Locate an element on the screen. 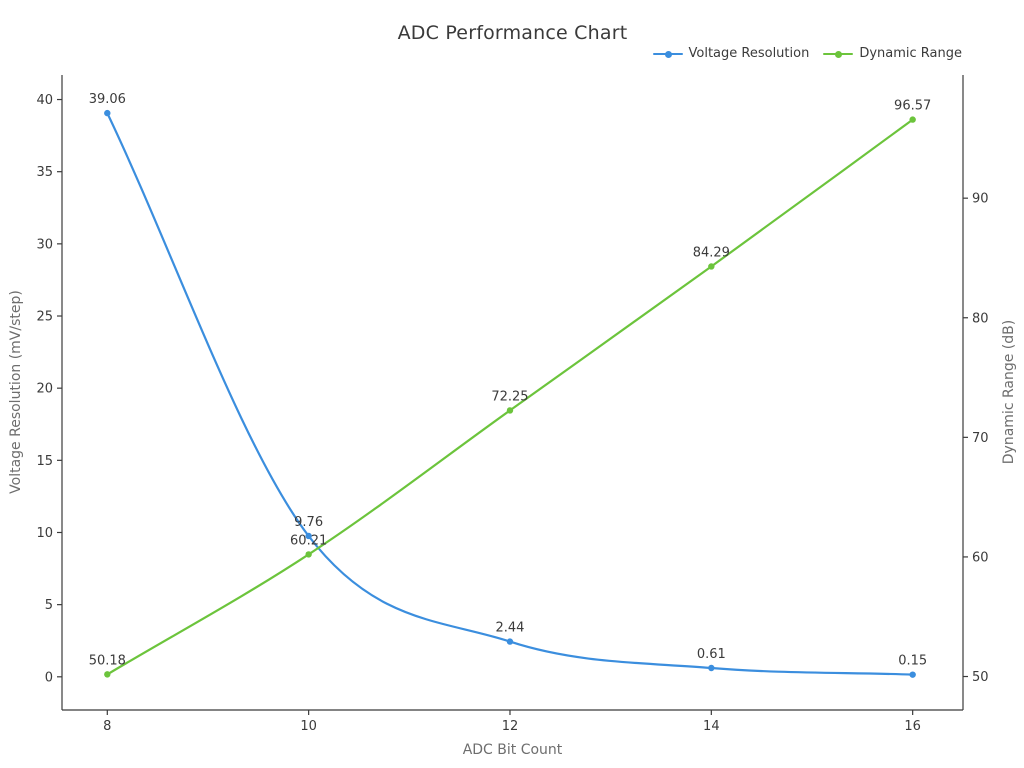 Image resolution: width=1024 pixels, height=768 pixels. right-y-tick-label: 70 is located at coordinates (980, 438).